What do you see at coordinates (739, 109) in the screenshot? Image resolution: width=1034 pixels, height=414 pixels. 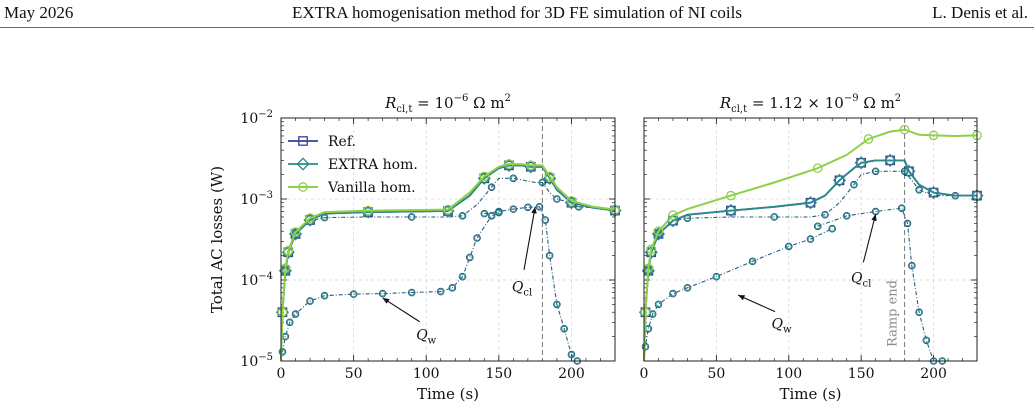 I see `title-subscript: cl,t` at bounding box center [739, 109].